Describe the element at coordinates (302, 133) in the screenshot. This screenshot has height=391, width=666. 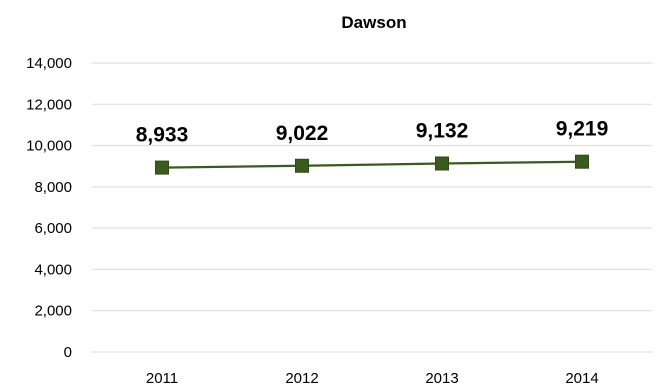
I see `data-label: 9,022` at that location.